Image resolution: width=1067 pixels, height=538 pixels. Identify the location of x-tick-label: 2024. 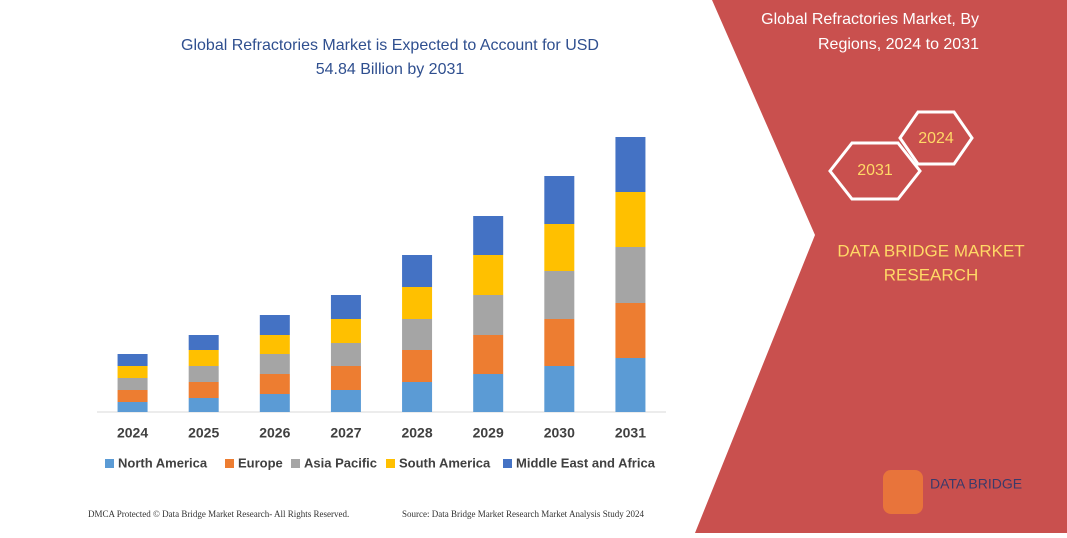
(132, 433).